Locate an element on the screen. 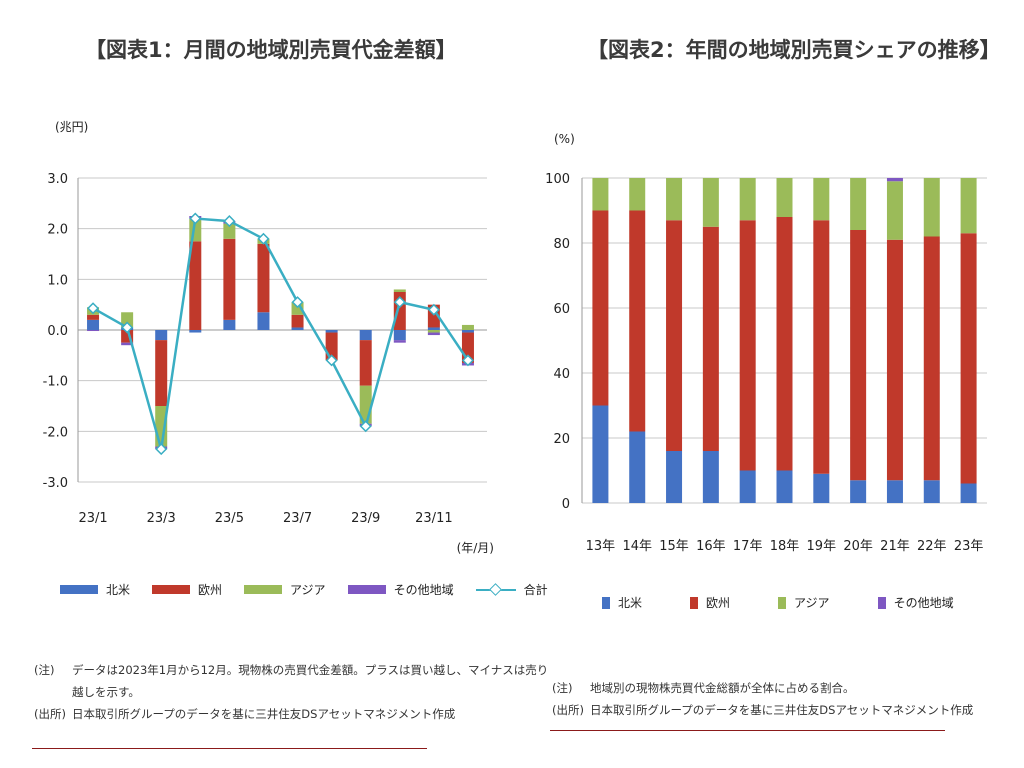 The image size is (1024, 768). chart1-bar-23/8-北米 is located at coordinates (331, 331).